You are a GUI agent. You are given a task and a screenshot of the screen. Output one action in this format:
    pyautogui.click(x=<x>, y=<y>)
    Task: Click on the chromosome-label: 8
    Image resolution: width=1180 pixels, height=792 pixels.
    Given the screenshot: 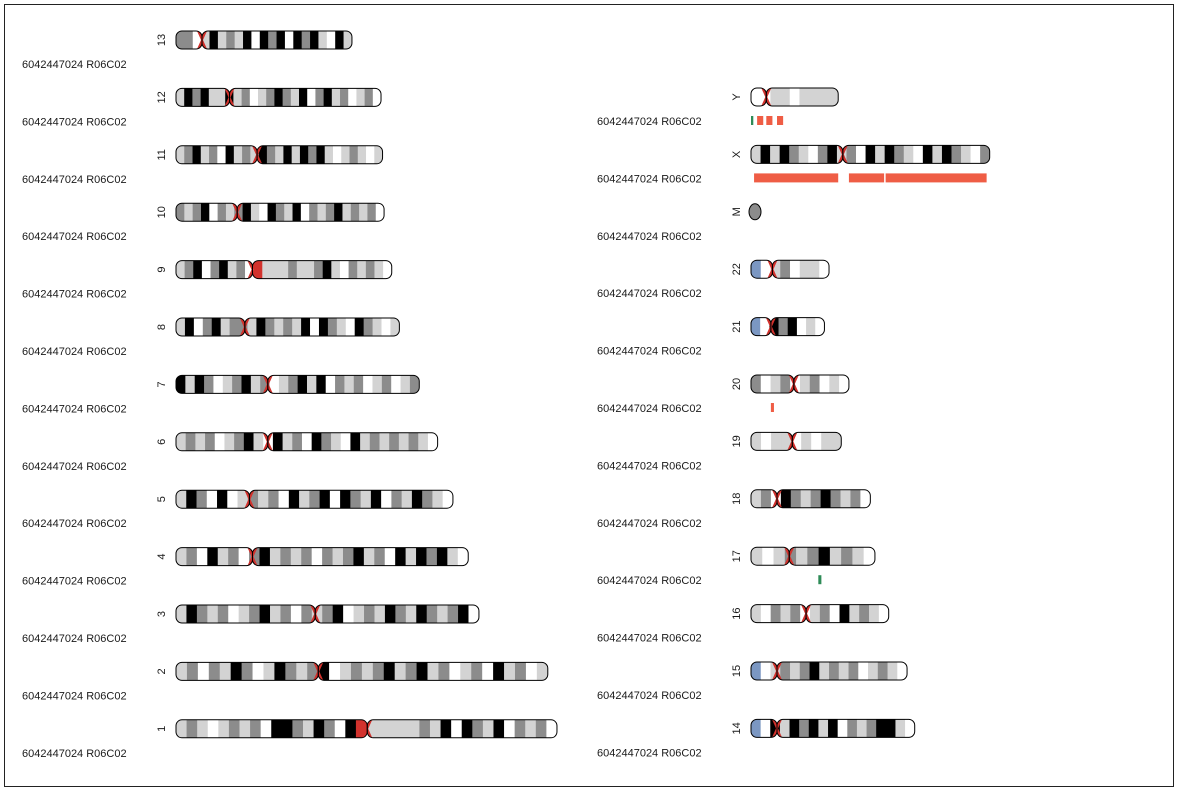 What is the action you would take?
    pyautogui.click(x=162, y=327)
    